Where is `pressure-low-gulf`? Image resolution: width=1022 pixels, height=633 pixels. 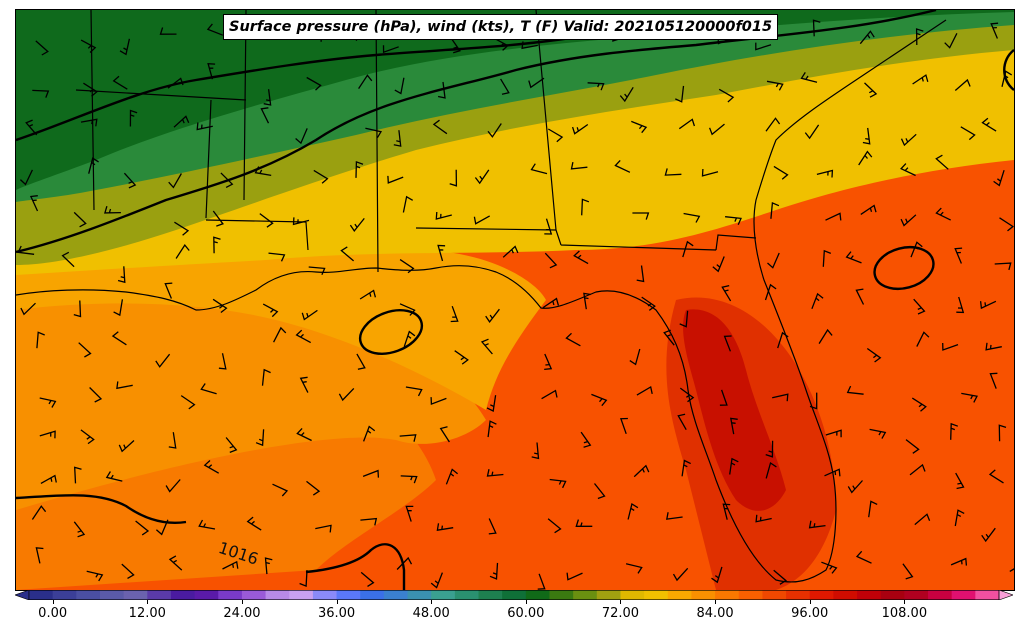 pressure-low-gulf is located at coordinates (391, 332).